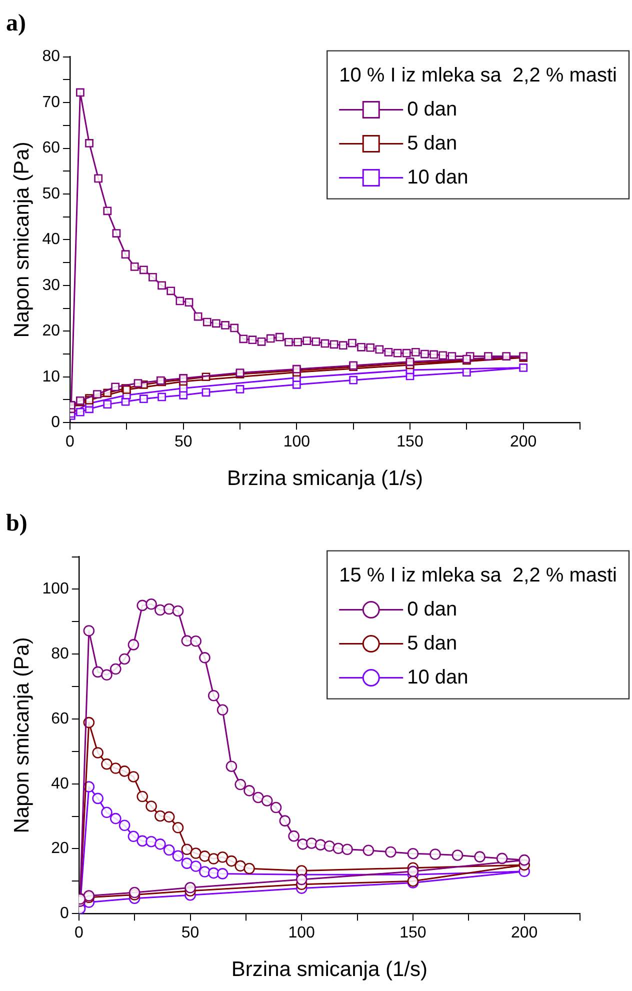  Describe the element at coordinates (79, 933) in the screenshot. I see `x-tick-label: 0` at that location.